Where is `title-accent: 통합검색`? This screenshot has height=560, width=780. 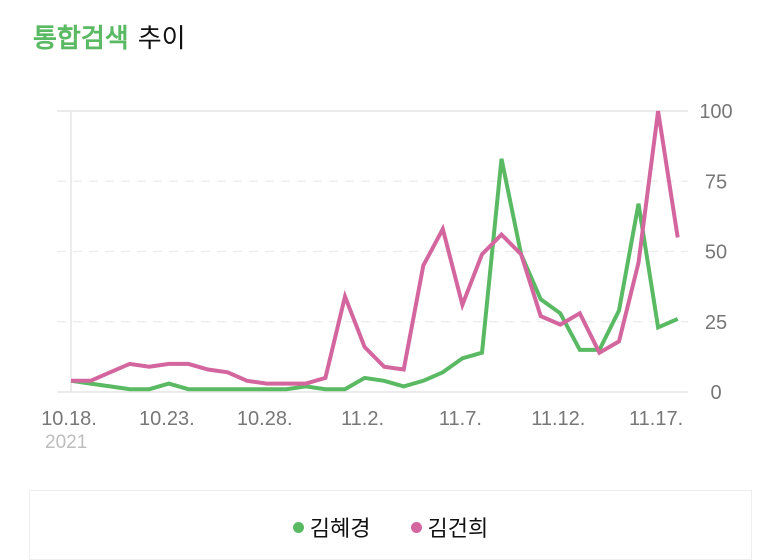
title-accent: 통합검색 is located at coordinates (81, 39).